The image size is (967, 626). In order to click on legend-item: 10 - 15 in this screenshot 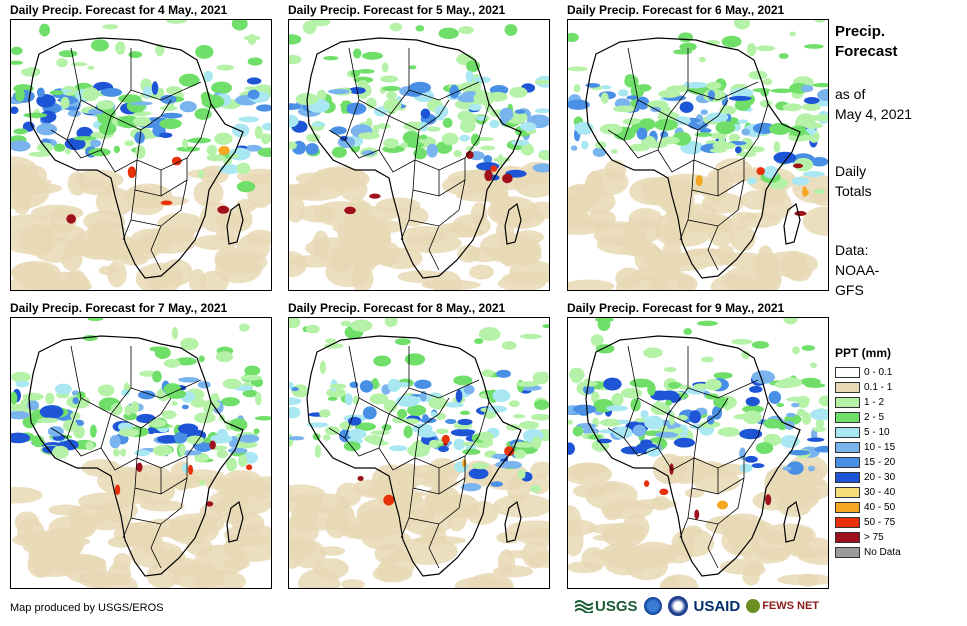, I will do `click(895, 447)`.